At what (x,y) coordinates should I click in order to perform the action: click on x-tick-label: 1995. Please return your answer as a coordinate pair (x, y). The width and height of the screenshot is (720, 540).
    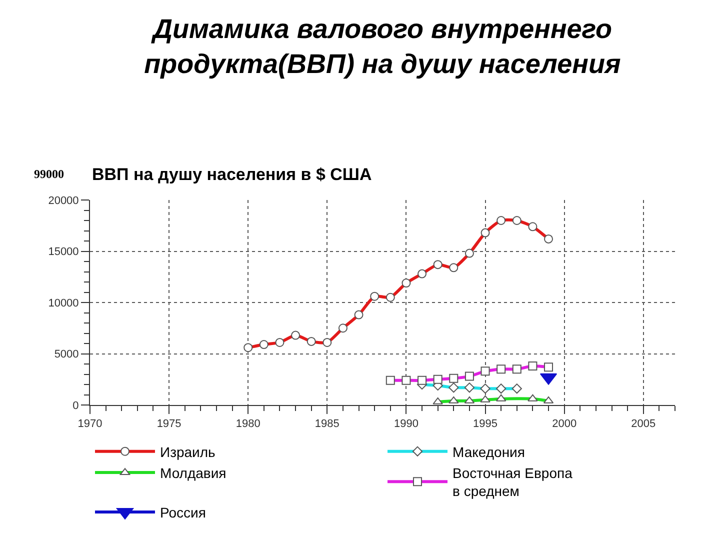
    Looking at the image, I should click on (485, 424).